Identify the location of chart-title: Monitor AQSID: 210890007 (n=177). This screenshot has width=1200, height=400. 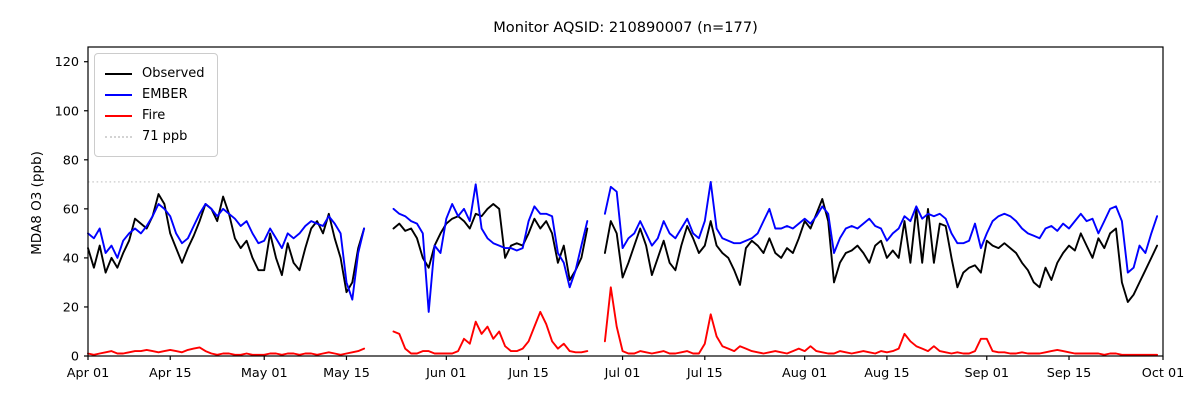
(625, 27).